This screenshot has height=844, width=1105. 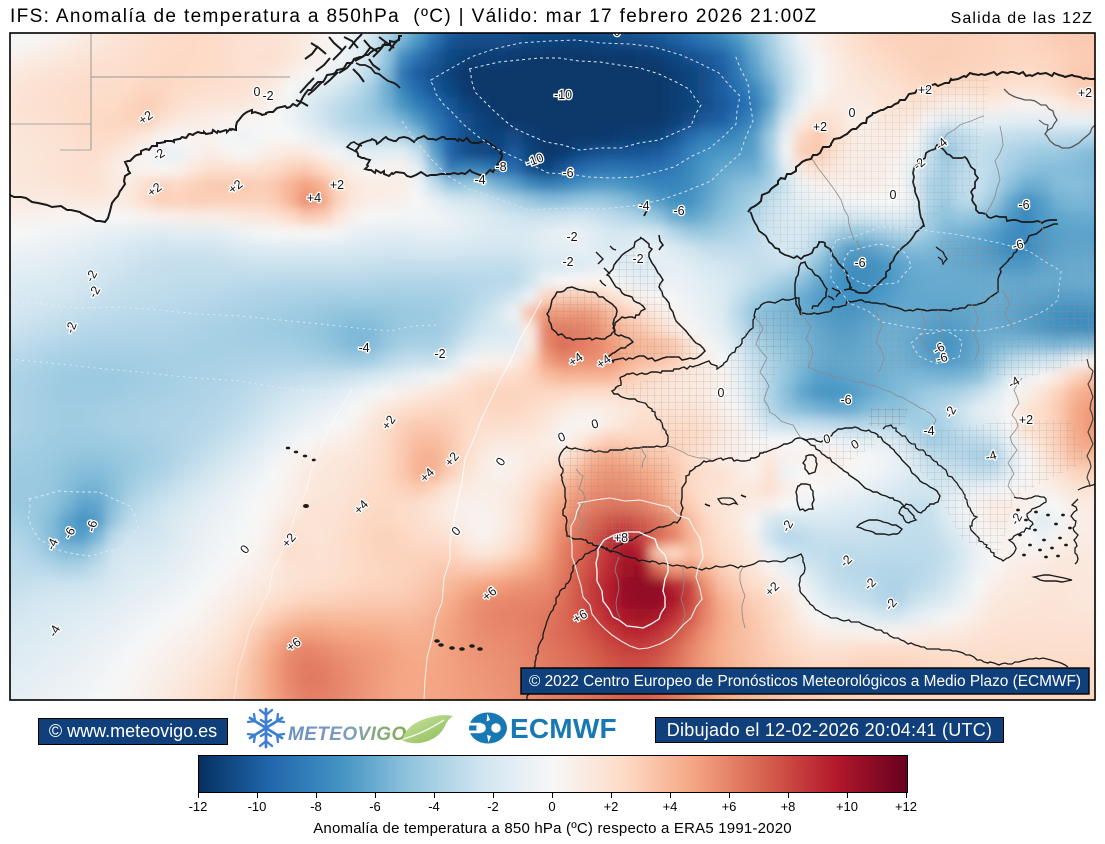 I want to click on svg-text: -8, so click(x=500, y=167).